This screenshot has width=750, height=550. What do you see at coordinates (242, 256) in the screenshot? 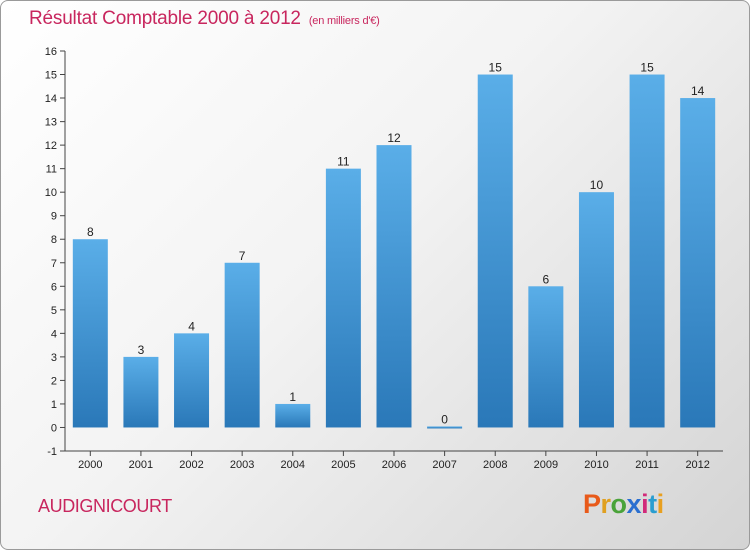
I see `data-label: 7` at bounding box center [242, 256].